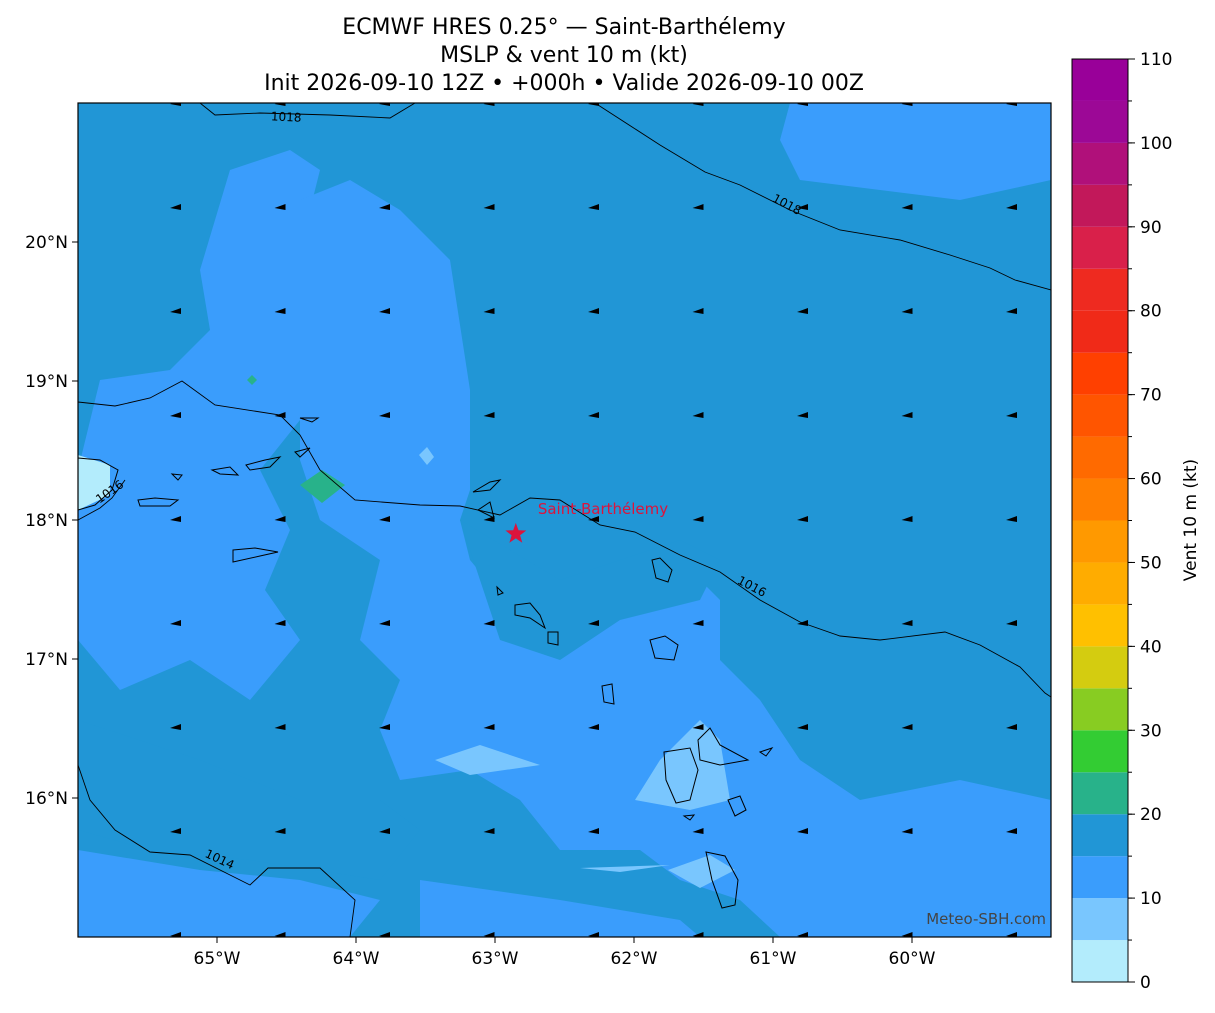 The image size is (1215, 1013). What do you see at coordinates (773, 959) in the screenshot?
I see `x-tick-label: 61°W` at bounding box center [773, 959].